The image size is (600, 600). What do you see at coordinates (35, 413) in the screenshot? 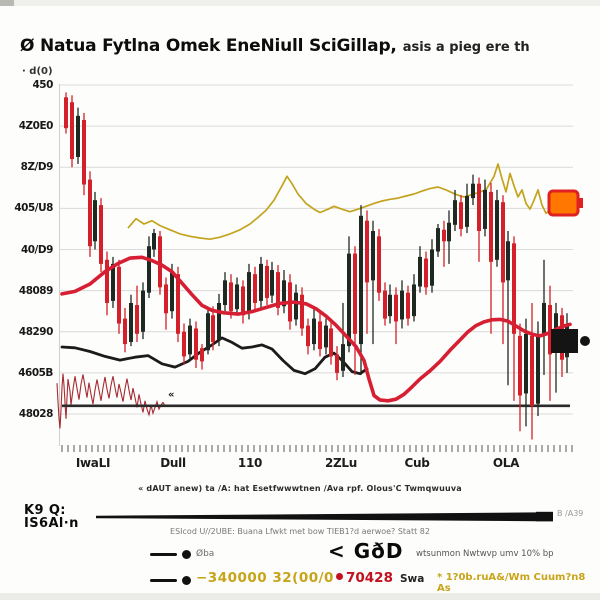
I see `y-axis-tick-label: 48028` at bounding box center [35, 413].